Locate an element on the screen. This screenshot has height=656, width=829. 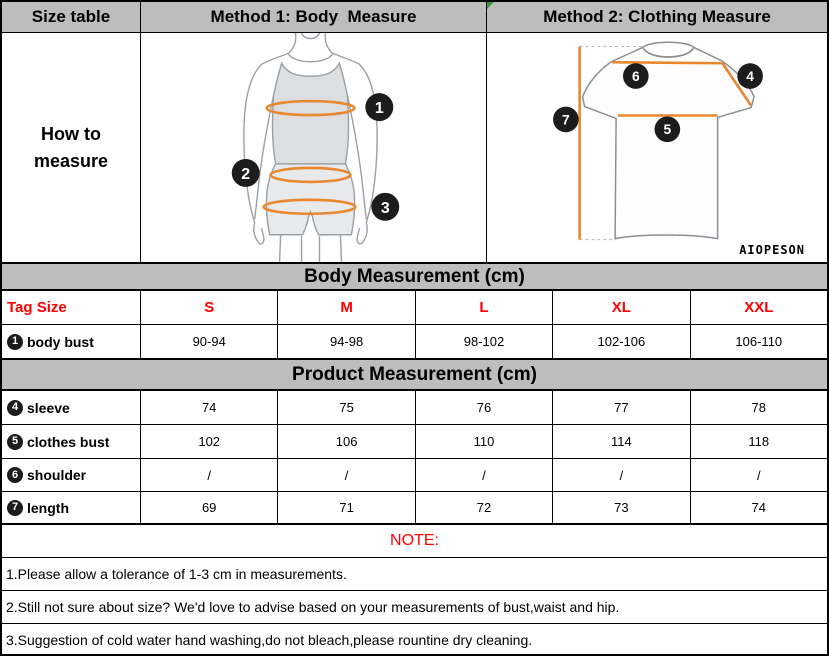
svg-text: 6 is located at coordinates (636, 76).